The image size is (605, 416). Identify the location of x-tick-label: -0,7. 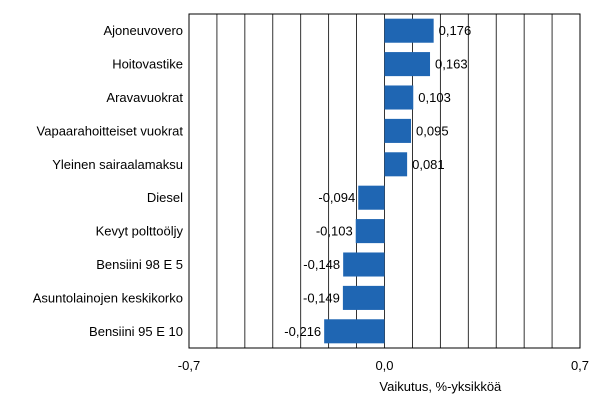
(189, 365).